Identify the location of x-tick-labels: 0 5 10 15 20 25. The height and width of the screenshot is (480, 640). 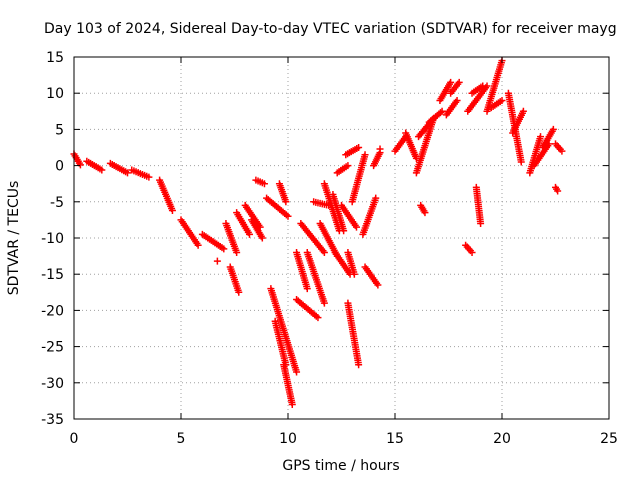
(344, 439).